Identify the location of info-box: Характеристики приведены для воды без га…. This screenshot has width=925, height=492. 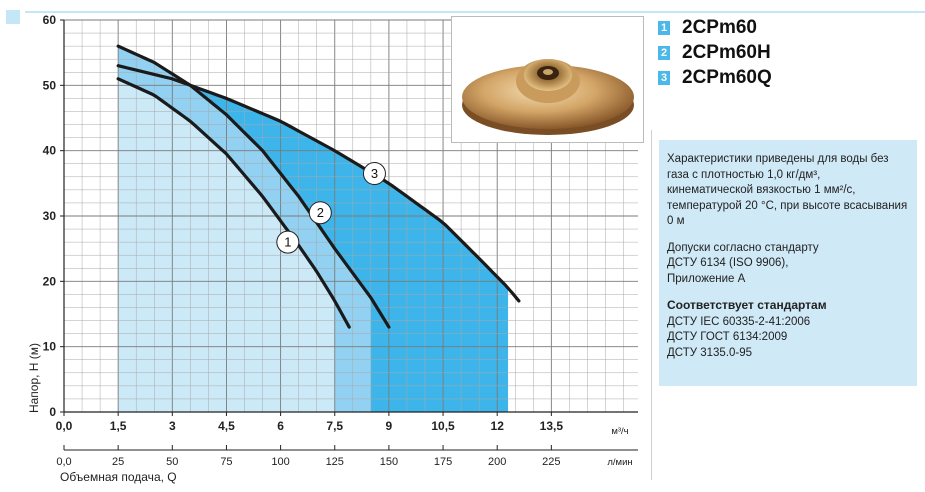
(788, 263).